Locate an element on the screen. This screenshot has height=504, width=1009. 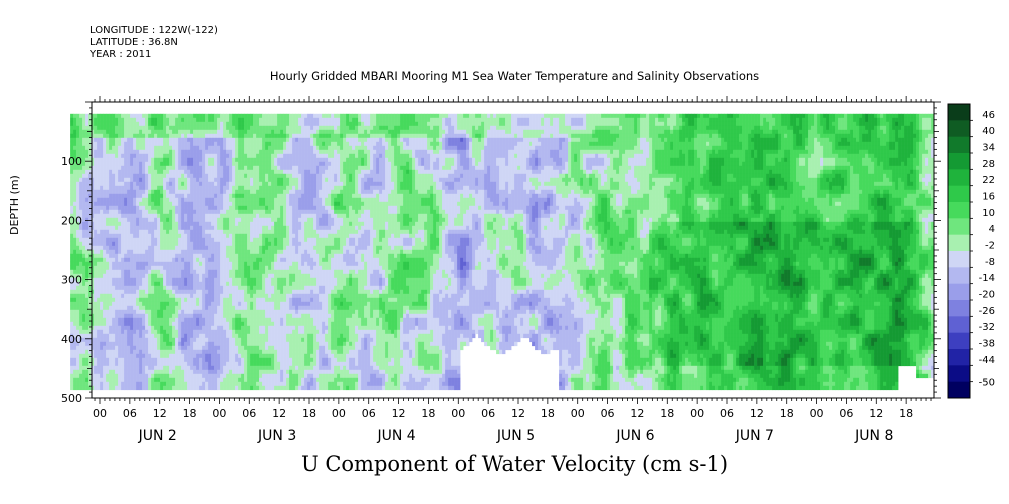
latitude-text: LATITUDE : 36.8N is located at coordinates (154, 43).